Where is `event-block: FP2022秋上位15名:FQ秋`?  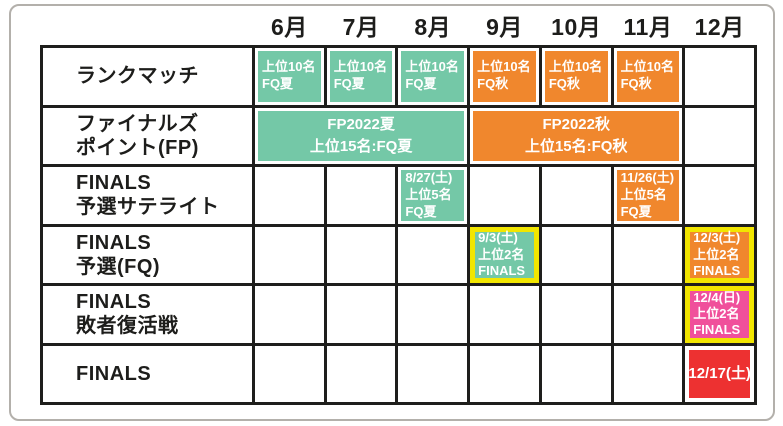
event-block: FP2022秋上位15名:FQ秋 is located at coordinates (576, 135).